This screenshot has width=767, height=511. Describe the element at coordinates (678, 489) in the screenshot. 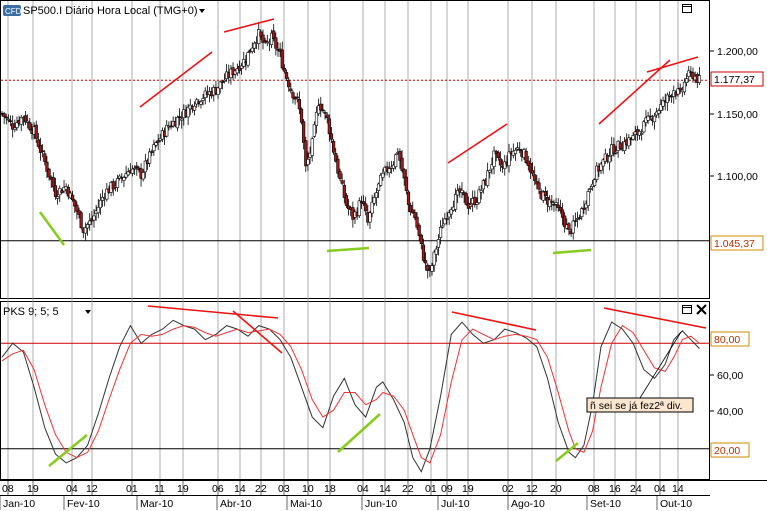

I see `x-day-label: 14` at that location.